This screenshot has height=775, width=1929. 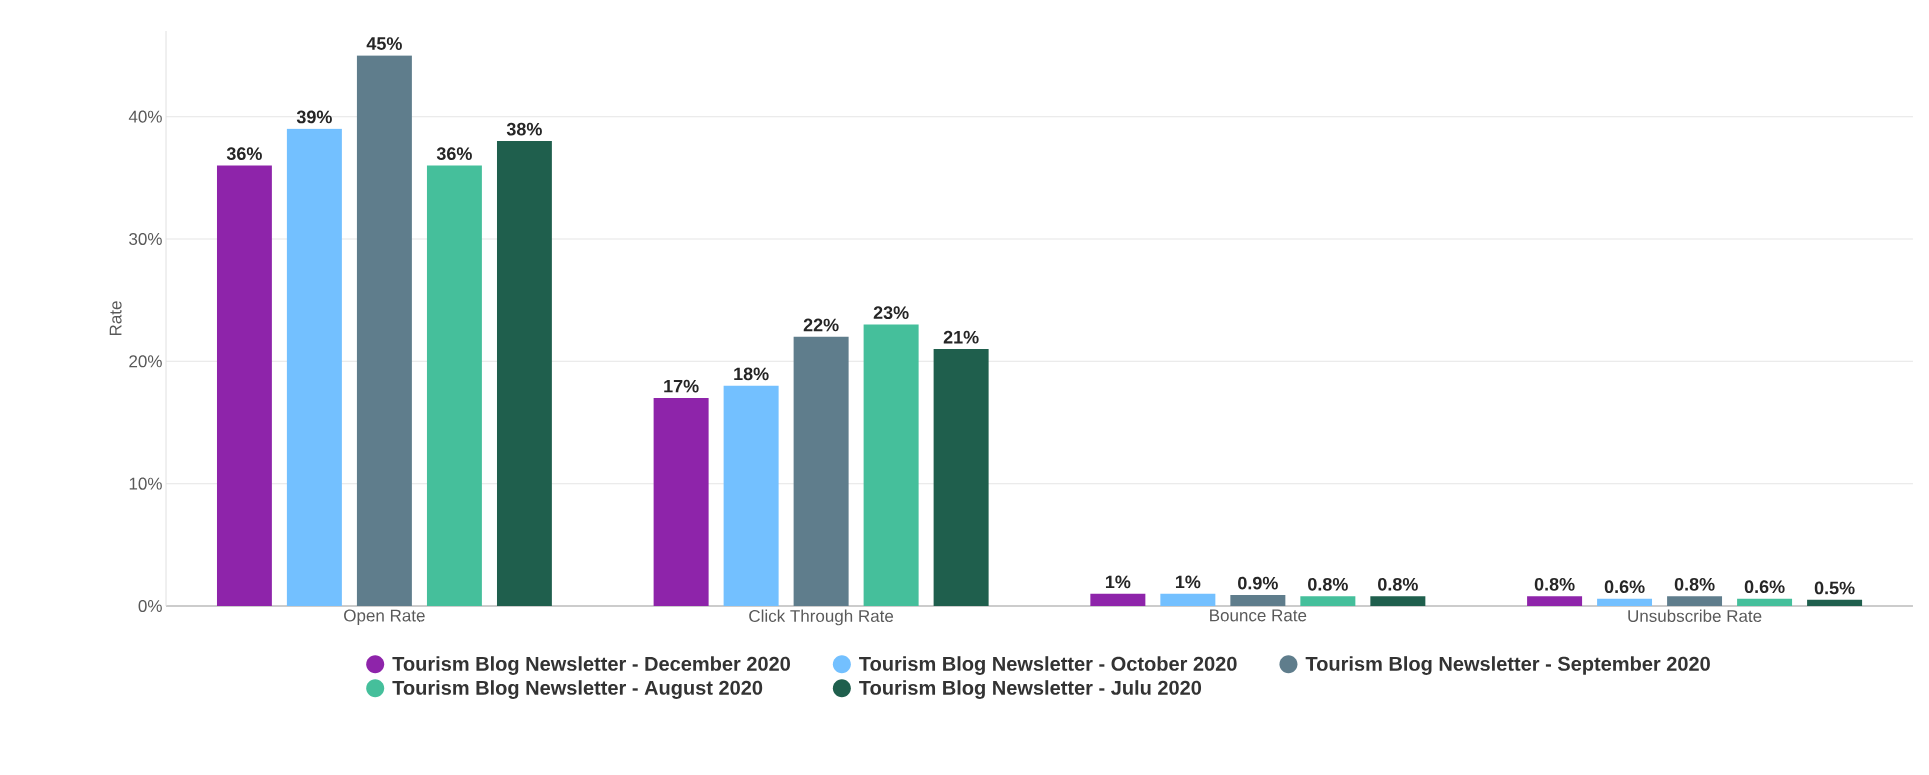 I want to click on data-label: 45%, so click(x=384, y=43).